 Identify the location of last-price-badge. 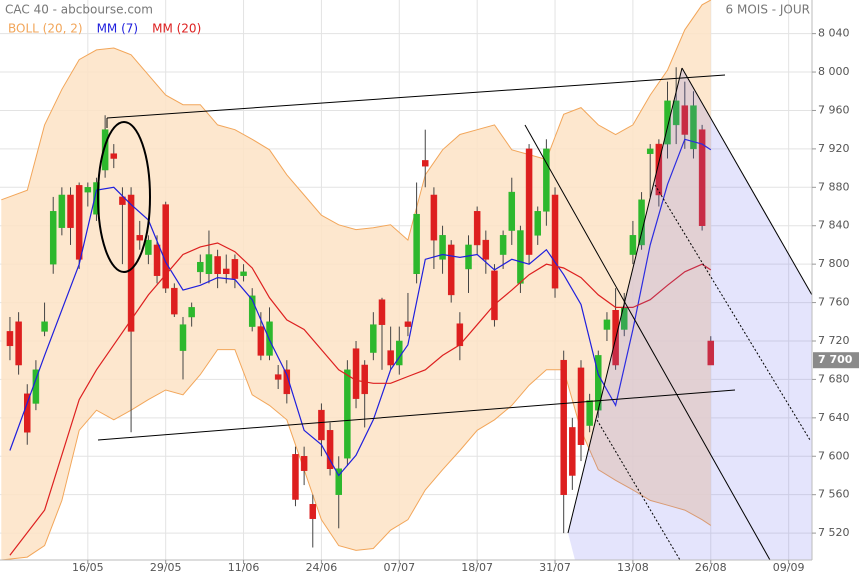
(836, 360).